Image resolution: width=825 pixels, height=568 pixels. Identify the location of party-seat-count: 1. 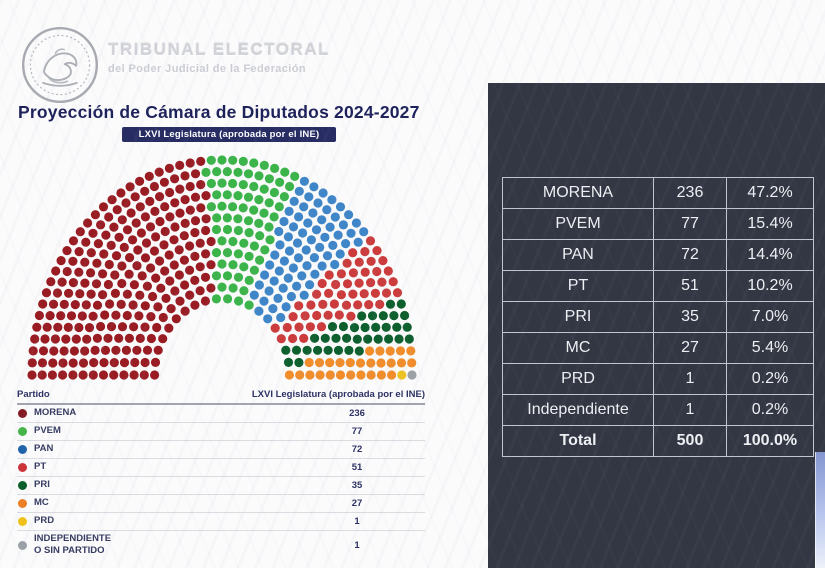
(357, 545).